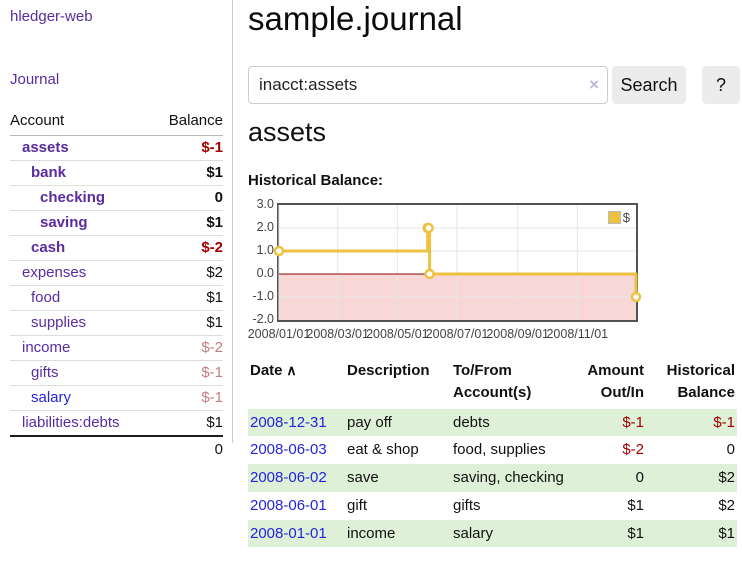 Image resolution: width=742 pixels, height=582 pixels. Describe the element at coordinates (492, 506) in the screenshot. I see `register-row: 2008-06-01 gift gifts $1 $2` at that location.